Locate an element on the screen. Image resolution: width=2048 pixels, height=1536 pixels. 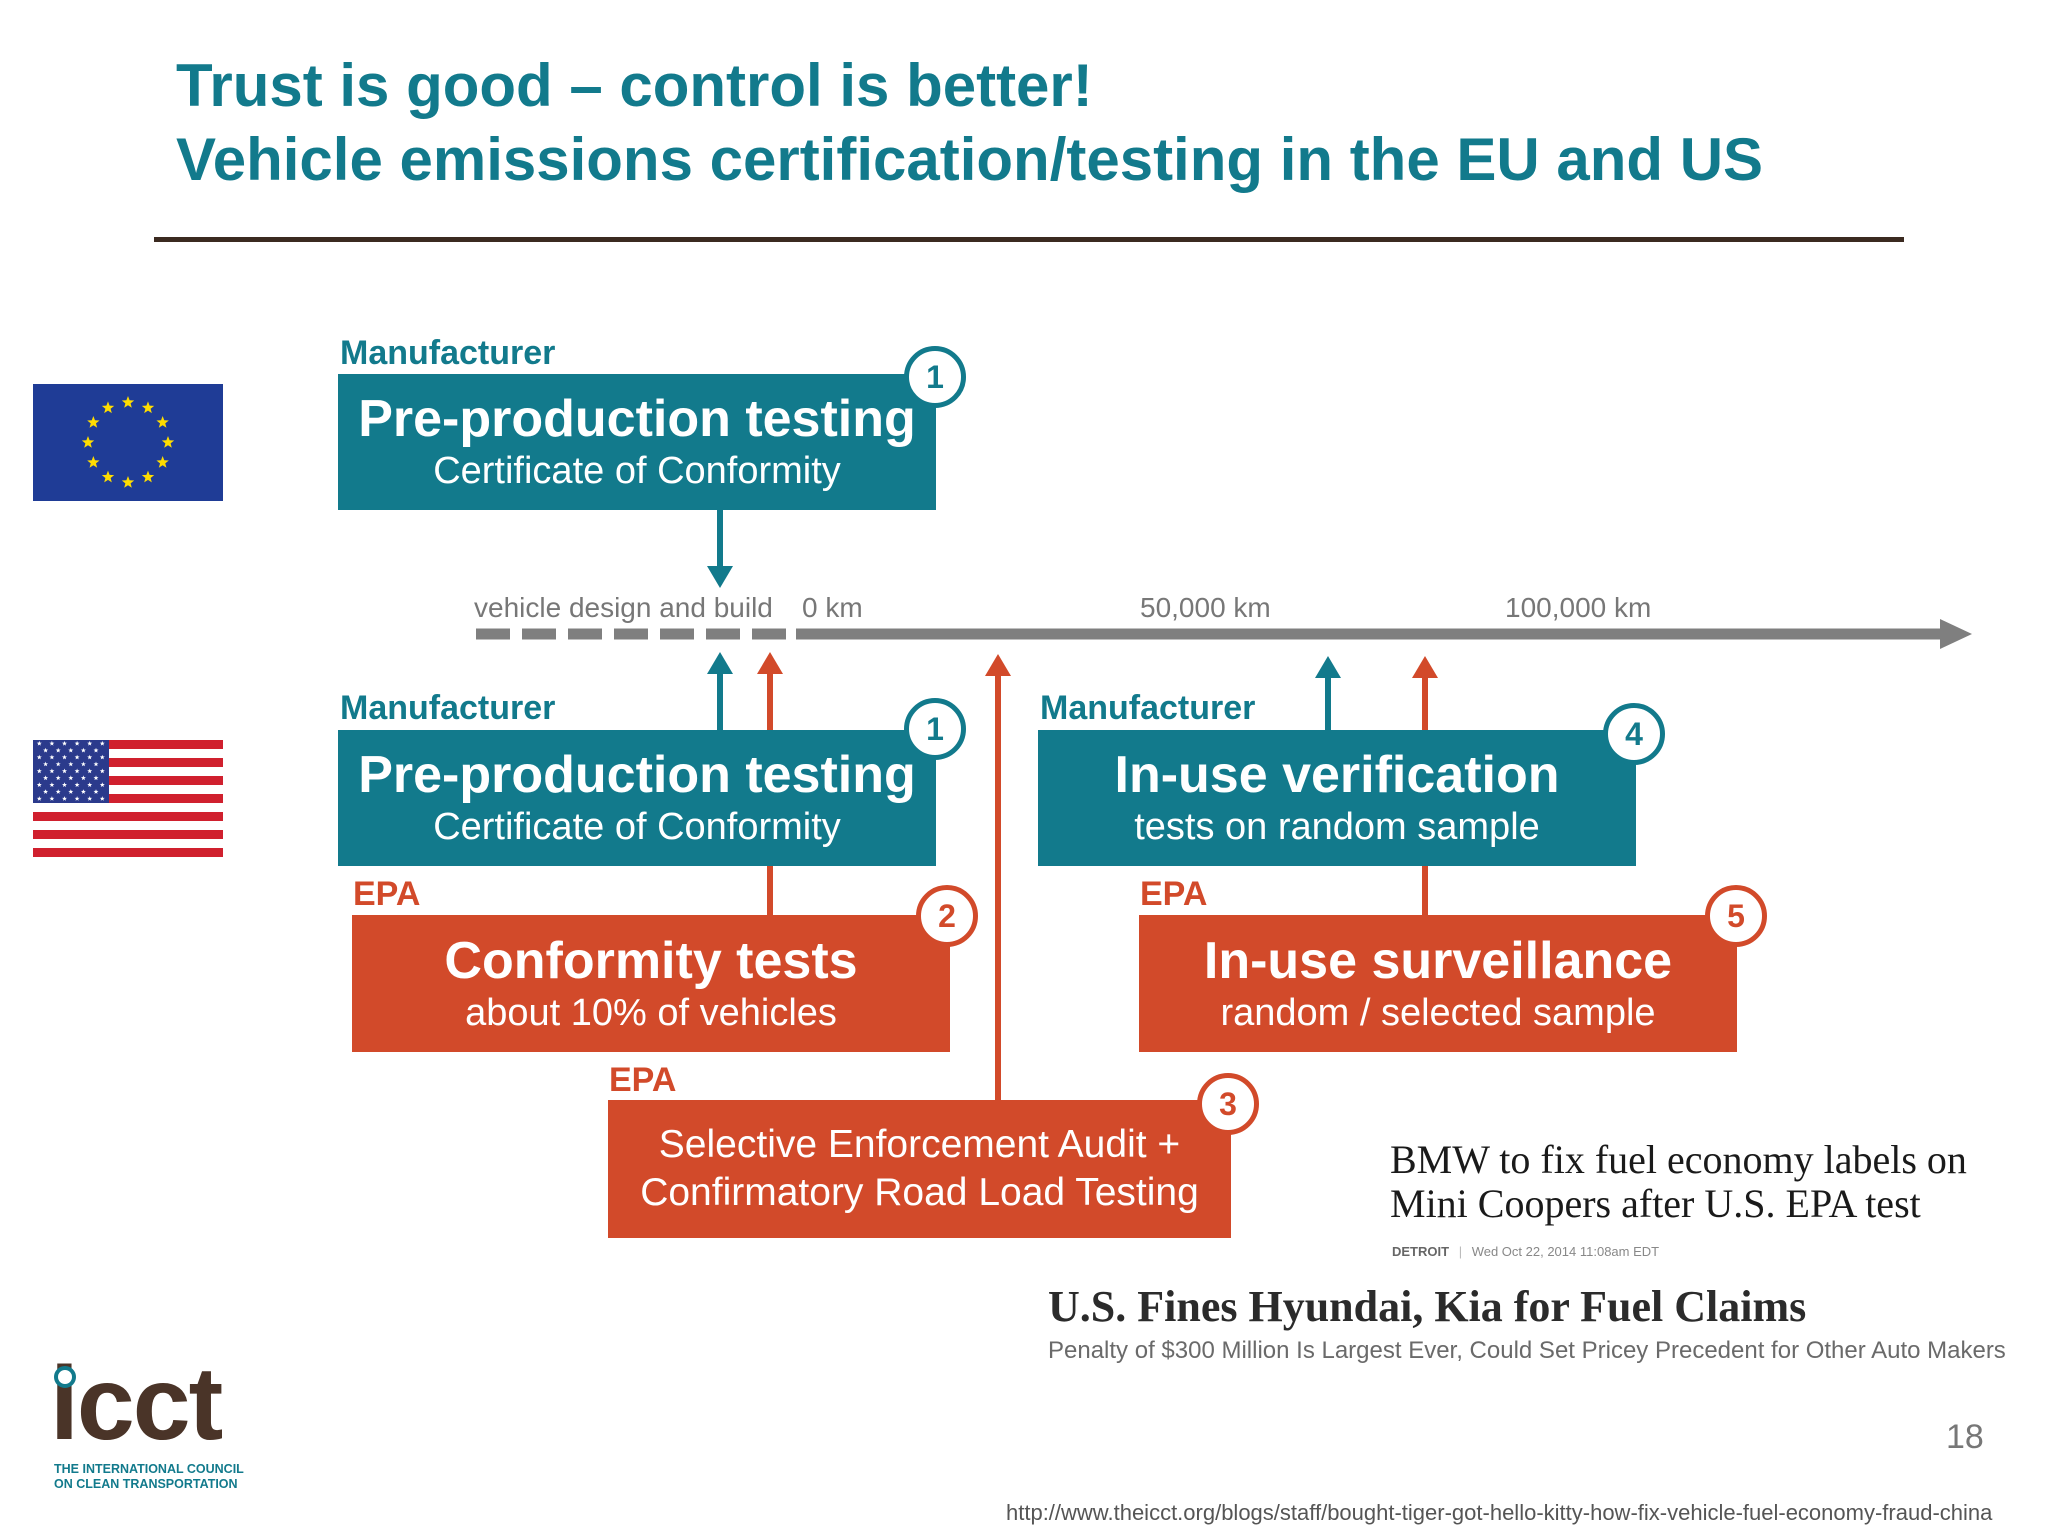
news-hyundai-headline: U.S. Fines Hyundai, Kia for Fuel Claims is located at coordinates (1427, 1306).